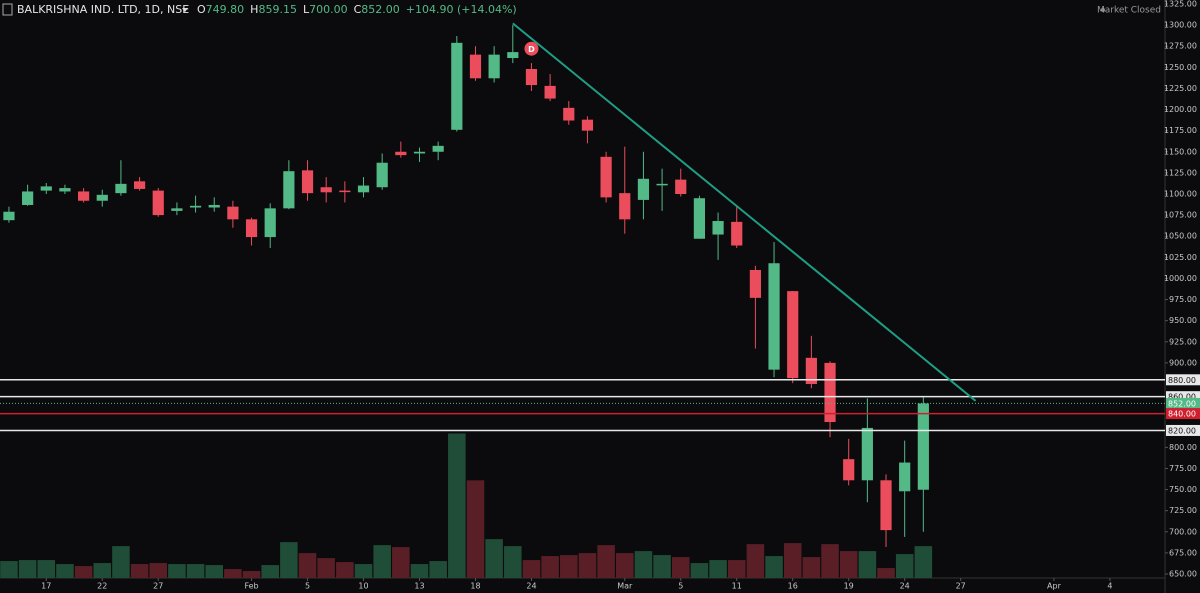 The image size is (1200, 593). Describe the element at coordinates (380, 9) in the screenshot. I see `ohlc-value: 852.00` at that location.